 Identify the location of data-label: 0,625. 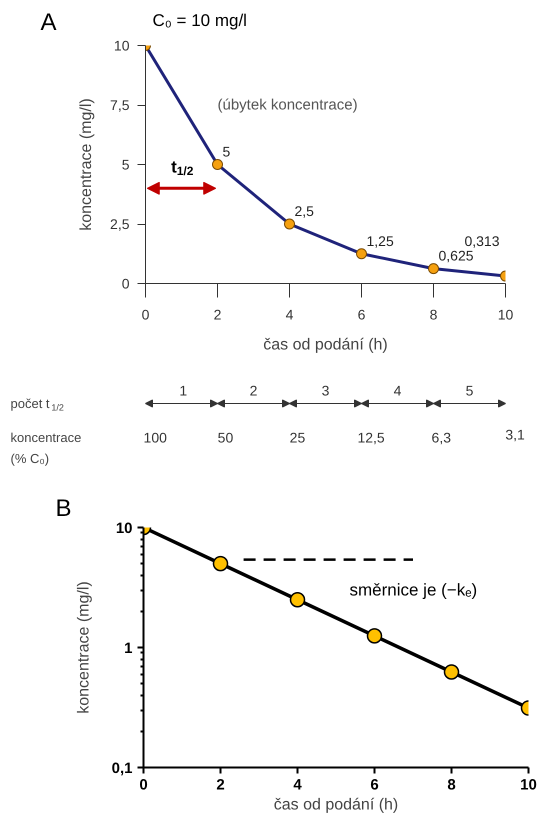
(456, 256).